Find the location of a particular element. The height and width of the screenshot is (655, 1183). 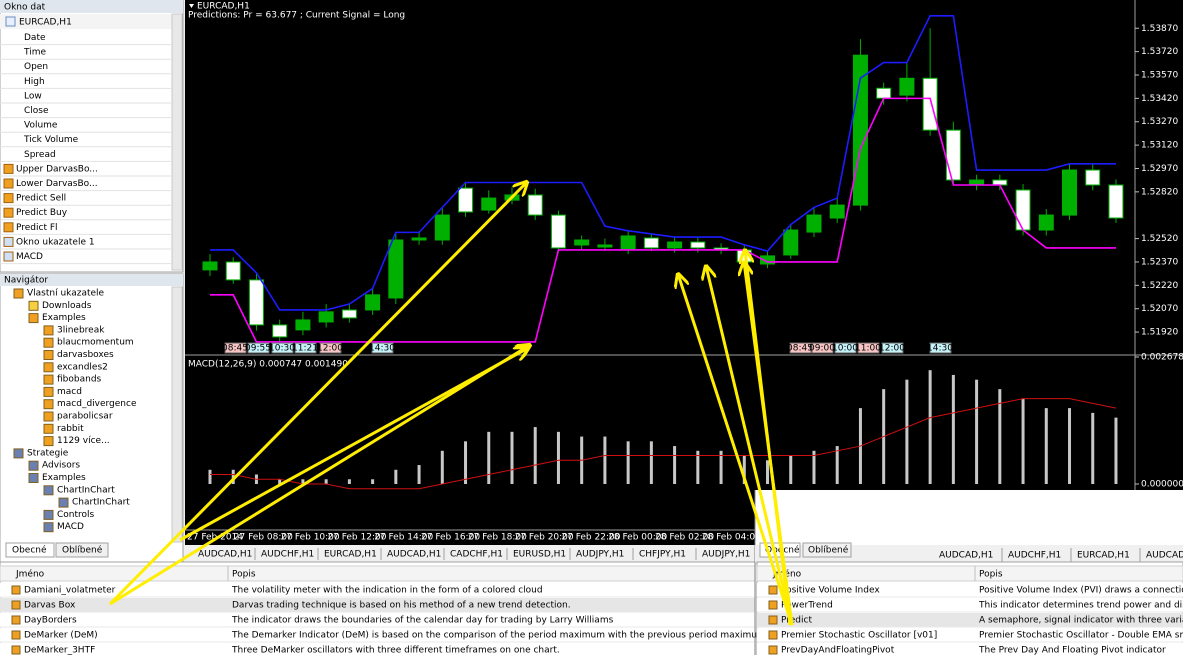

x-tick-label: 27 Feb 18:00 is located at coordinates (497, 538).